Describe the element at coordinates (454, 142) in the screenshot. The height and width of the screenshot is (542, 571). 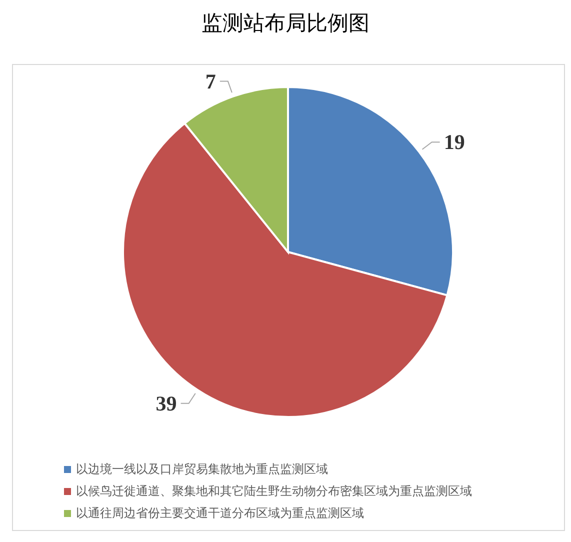
I see `data-label: 19` at that location.